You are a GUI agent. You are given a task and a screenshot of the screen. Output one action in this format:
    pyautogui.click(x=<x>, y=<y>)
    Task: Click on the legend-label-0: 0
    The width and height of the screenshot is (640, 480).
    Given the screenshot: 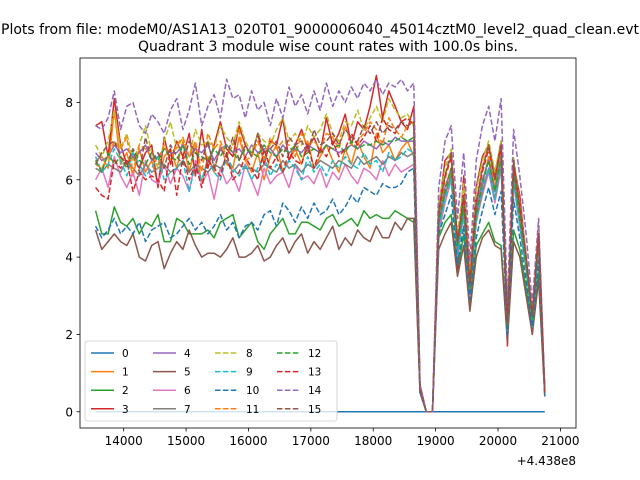 What is the action you would take?
    pyautogui.click(x=125, y=354)
    